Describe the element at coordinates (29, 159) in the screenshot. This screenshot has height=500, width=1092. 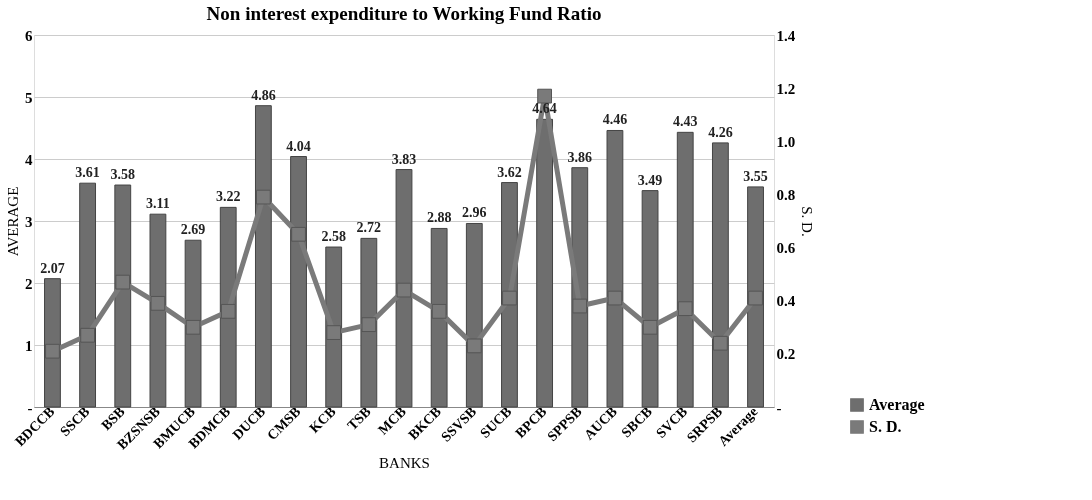
I see `y-tick-label: 4` at that location.